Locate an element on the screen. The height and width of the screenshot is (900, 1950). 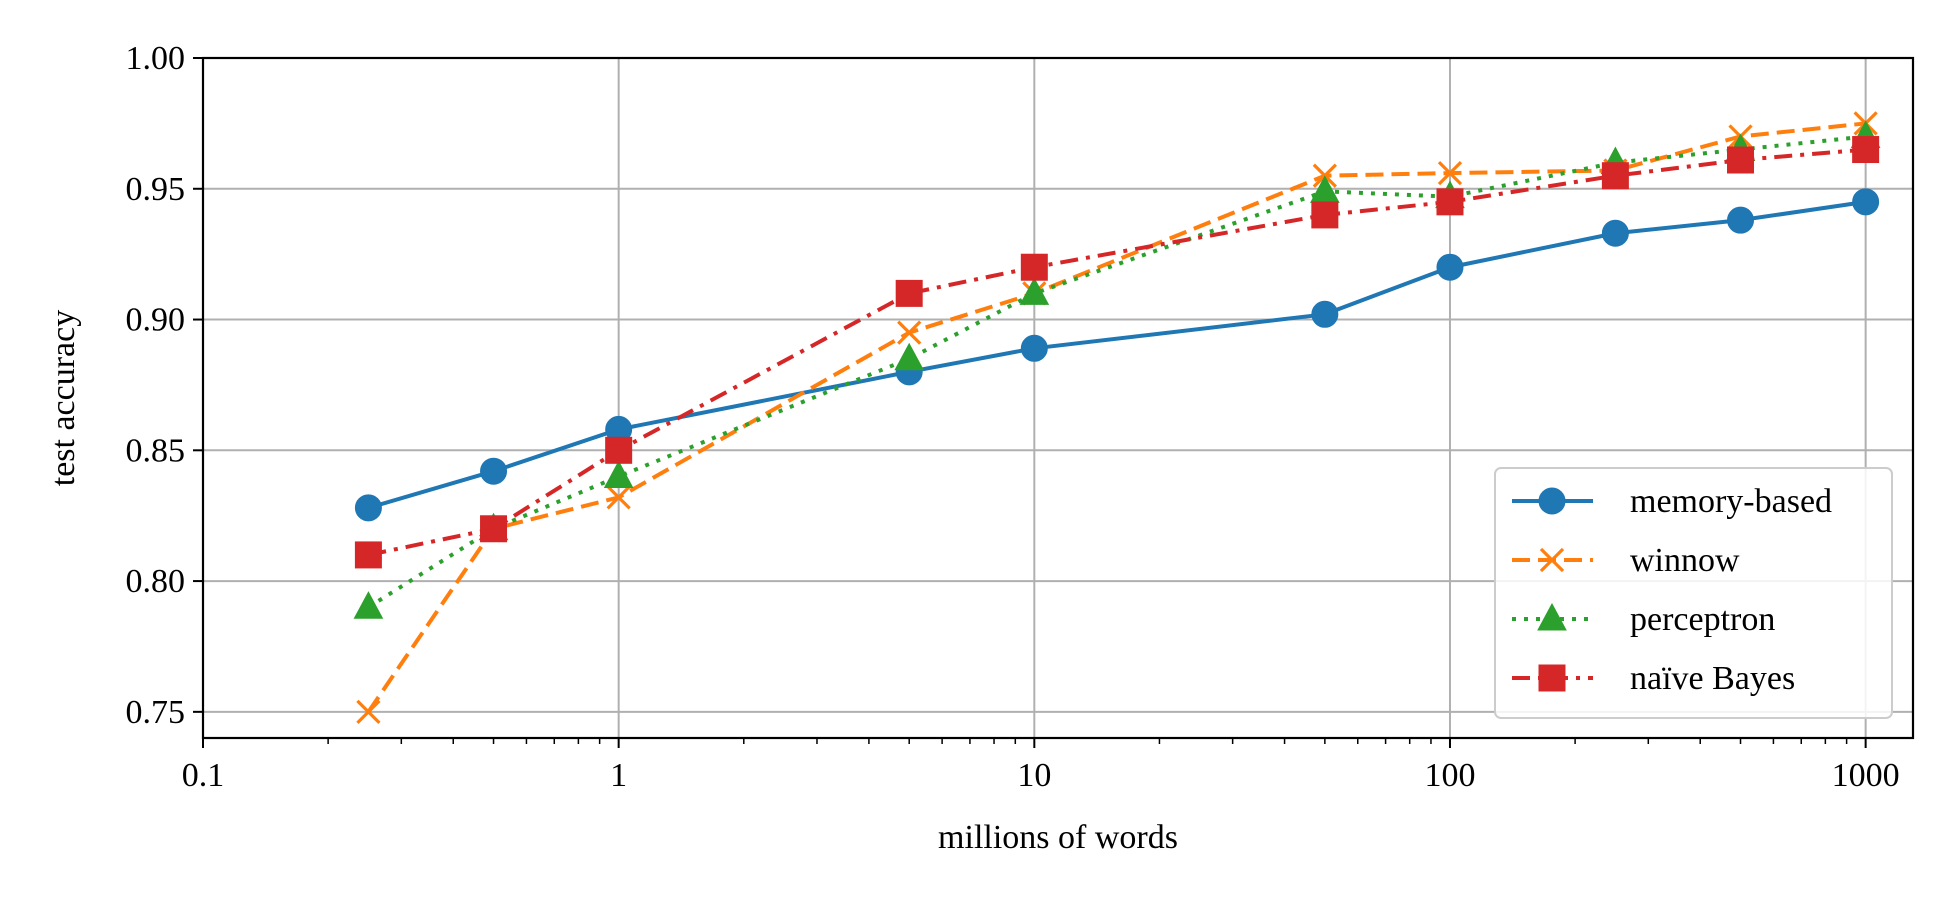
y-tick-label: 0.75 is located at coordinates (156, 712).